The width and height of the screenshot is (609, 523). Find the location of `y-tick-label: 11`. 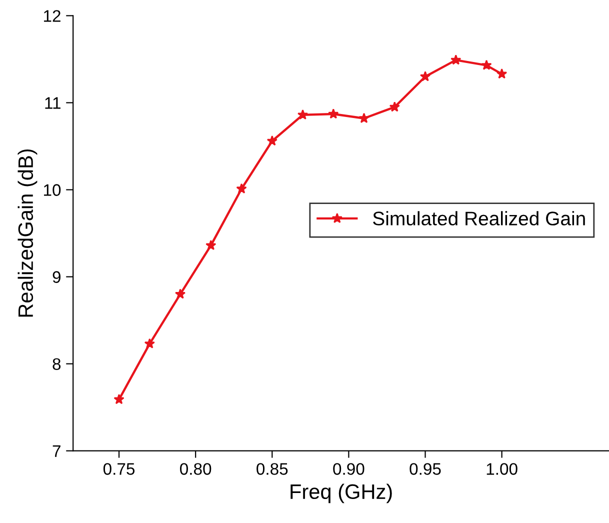

y-tick-label: 11 is located at coordinates (52, 103).